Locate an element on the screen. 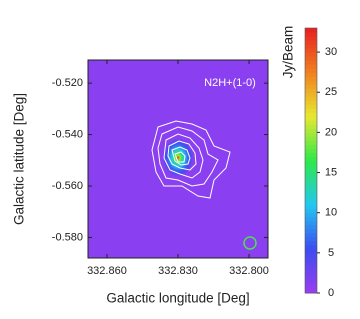 The height and width of the screenshot is (319, 360). y-tick-label: -0.580 is located at coordinates (67, 237).